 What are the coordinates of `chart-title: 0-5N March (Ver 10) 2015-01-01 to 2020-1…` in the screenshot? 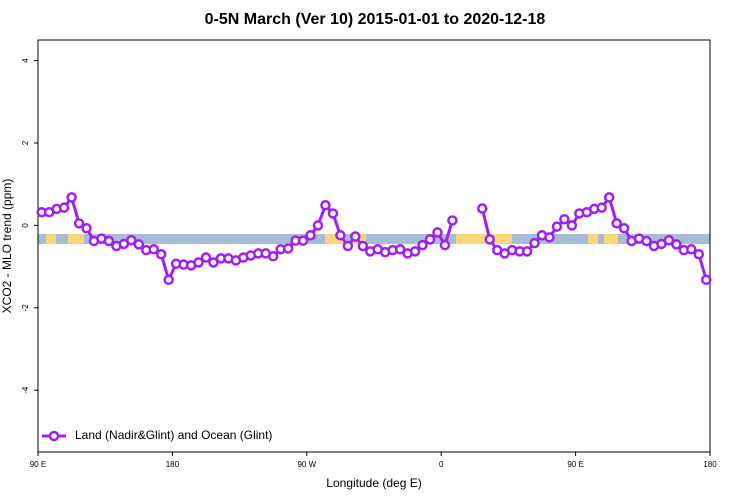 It's located at (375, 19).